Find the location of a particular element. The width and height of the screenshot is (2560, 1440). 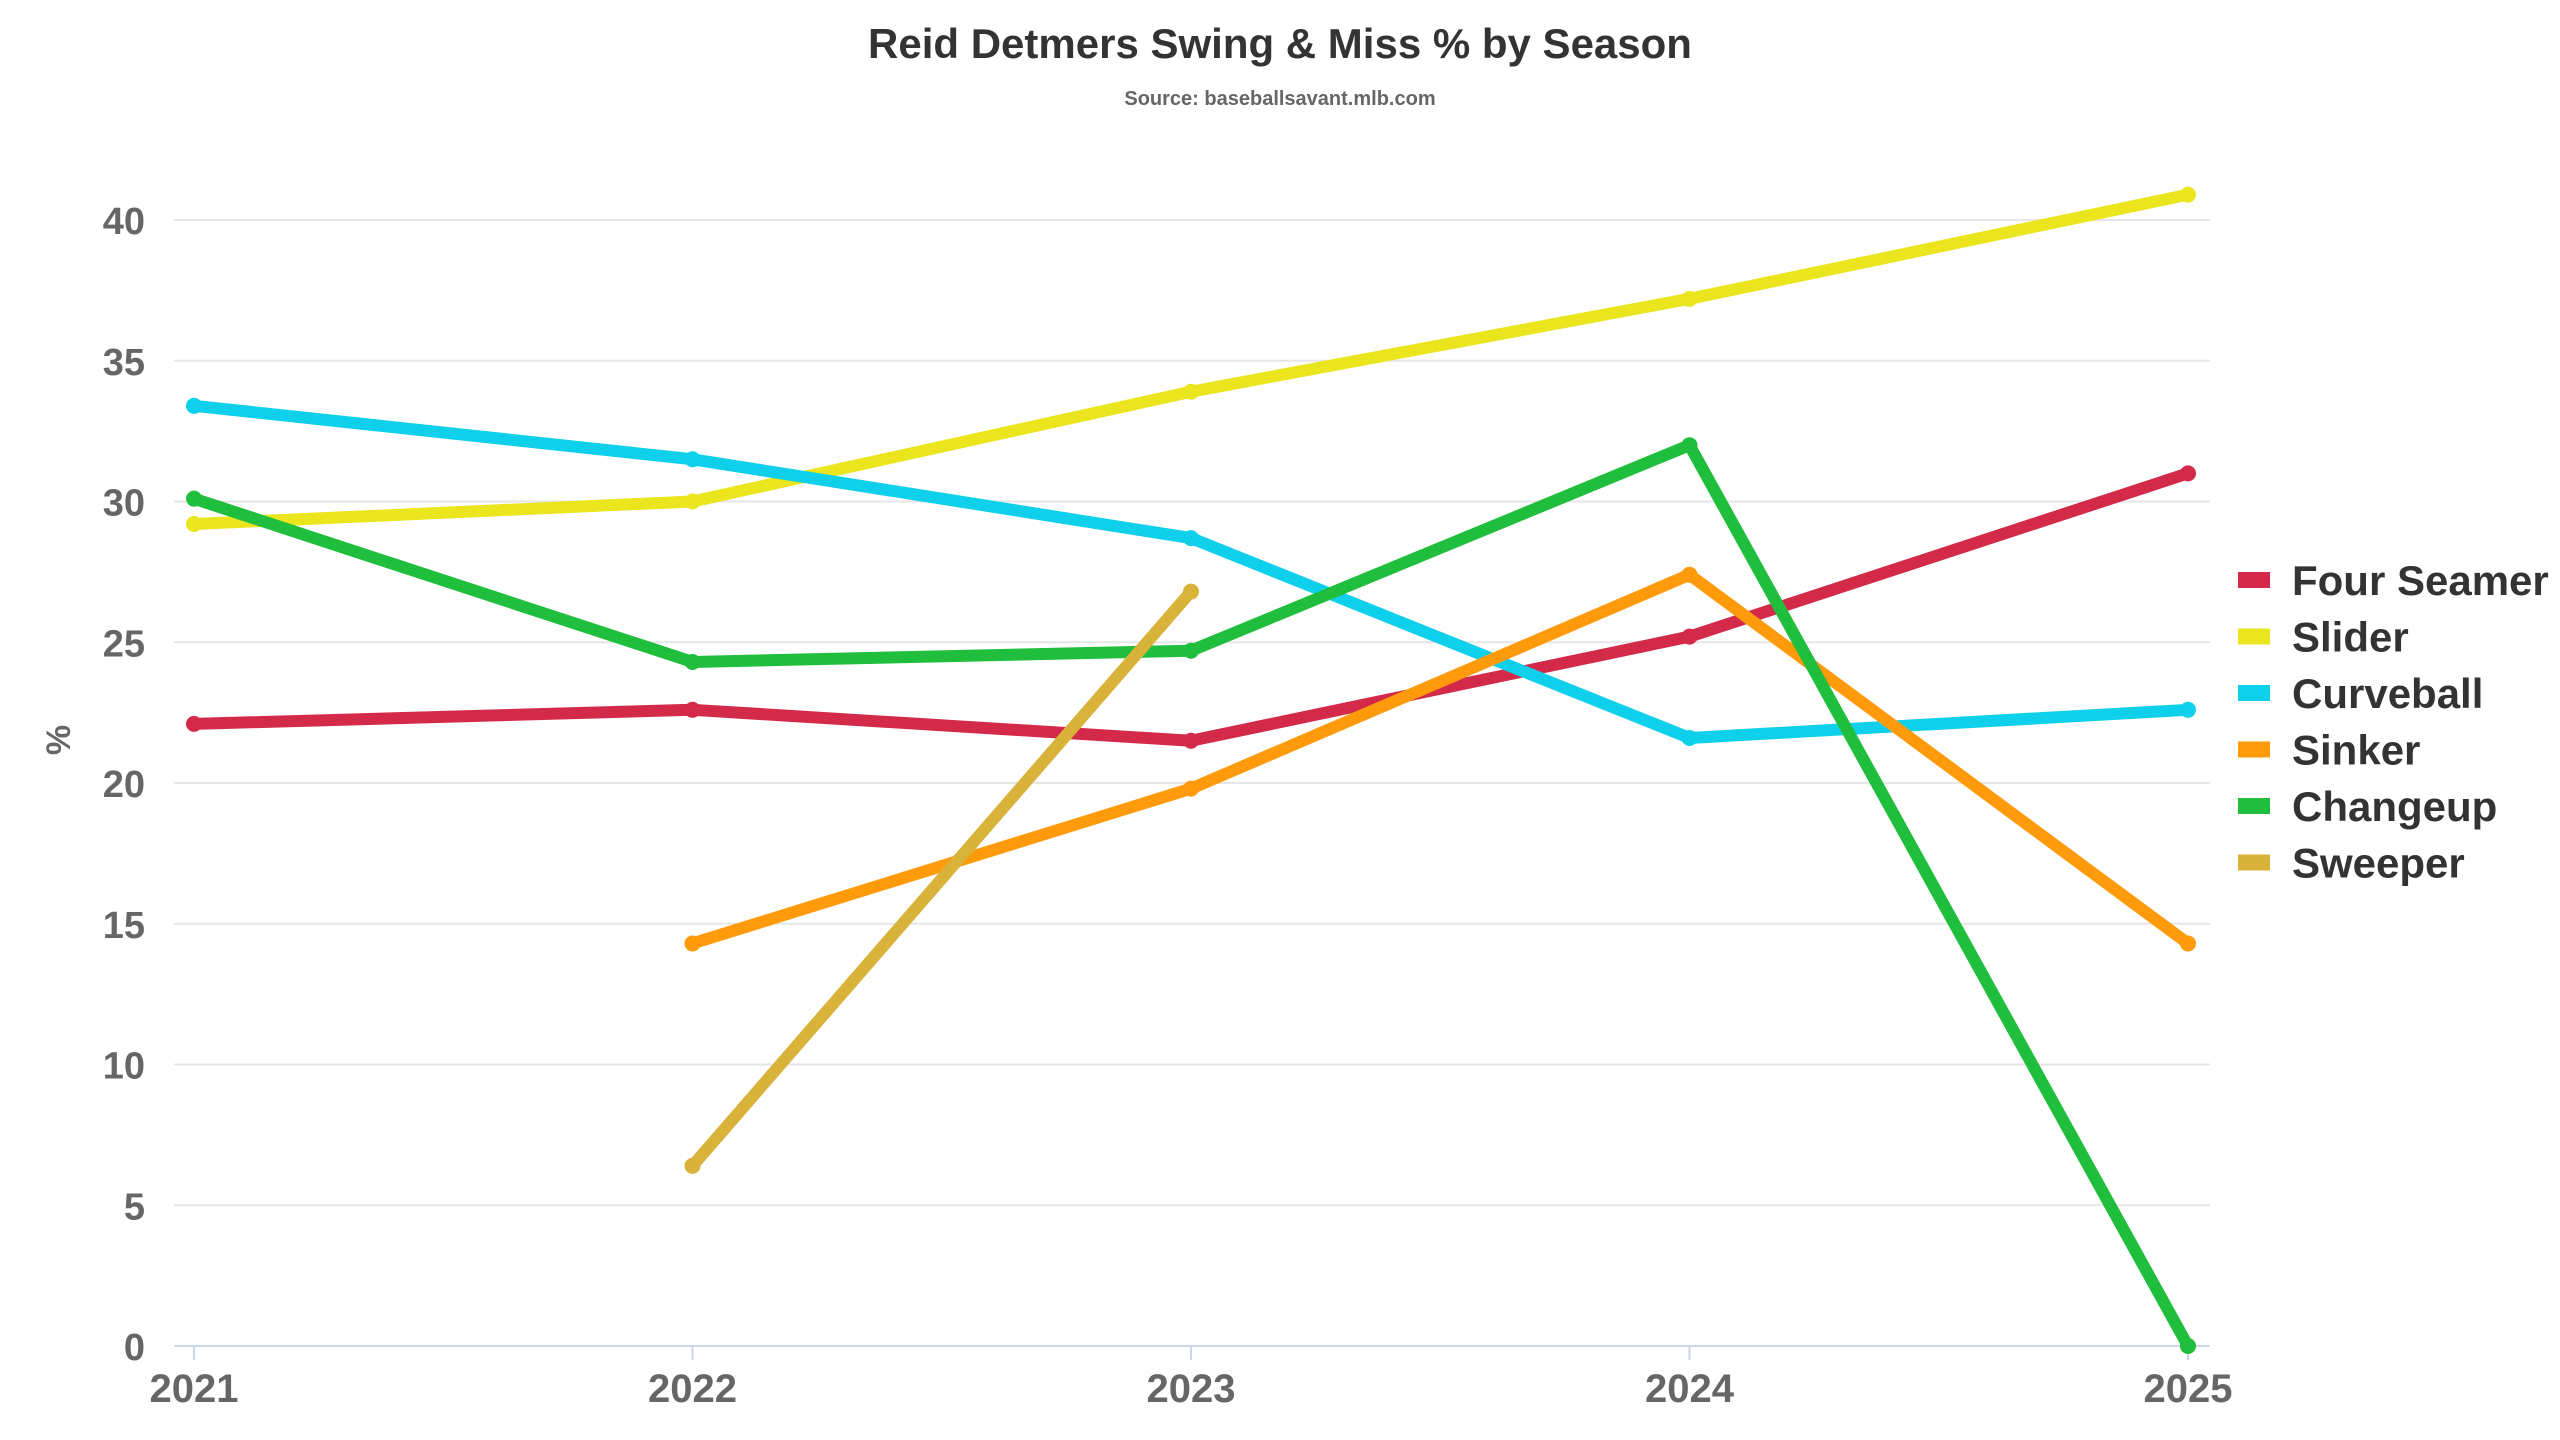

legend-label: Slider is located at coordinates (2350, 637).